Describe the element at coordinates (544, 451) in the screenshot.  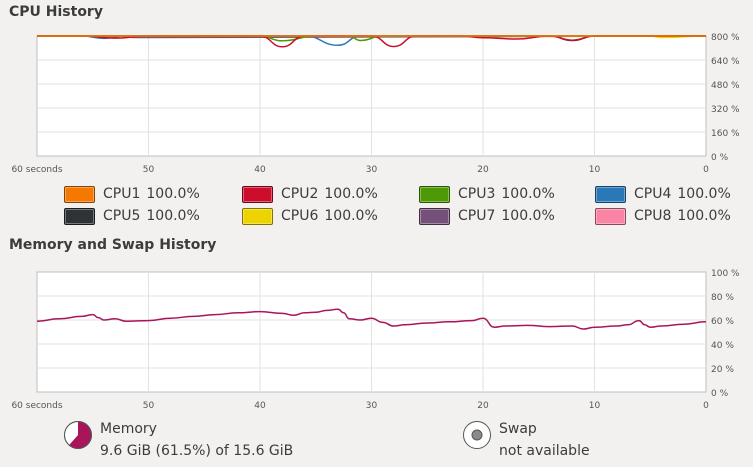
I see `swap-status-text: not available` at that location.